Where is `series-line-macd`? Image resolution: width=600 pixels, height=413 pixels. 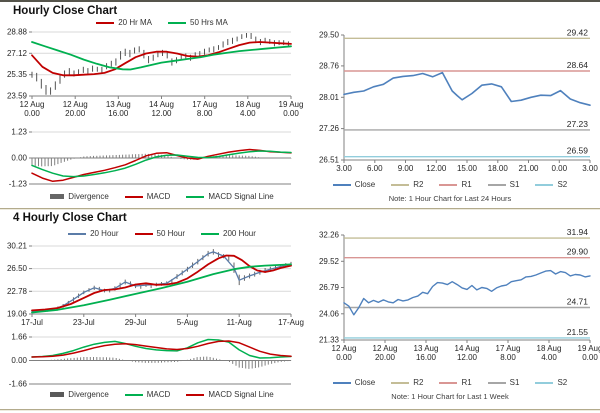
series-line-macd is located at coordinates (161, 348).